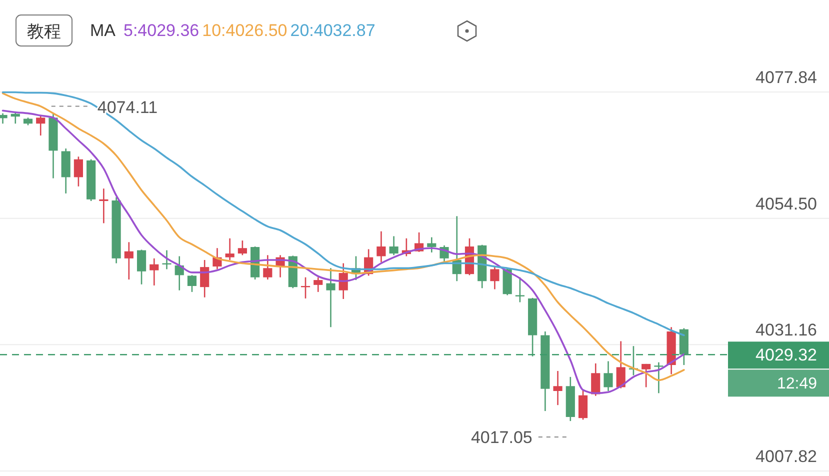 Image resolution: width=829 pixels, height=476 pixels. I want to click on text: 20:4032.87, so click(333, 30).